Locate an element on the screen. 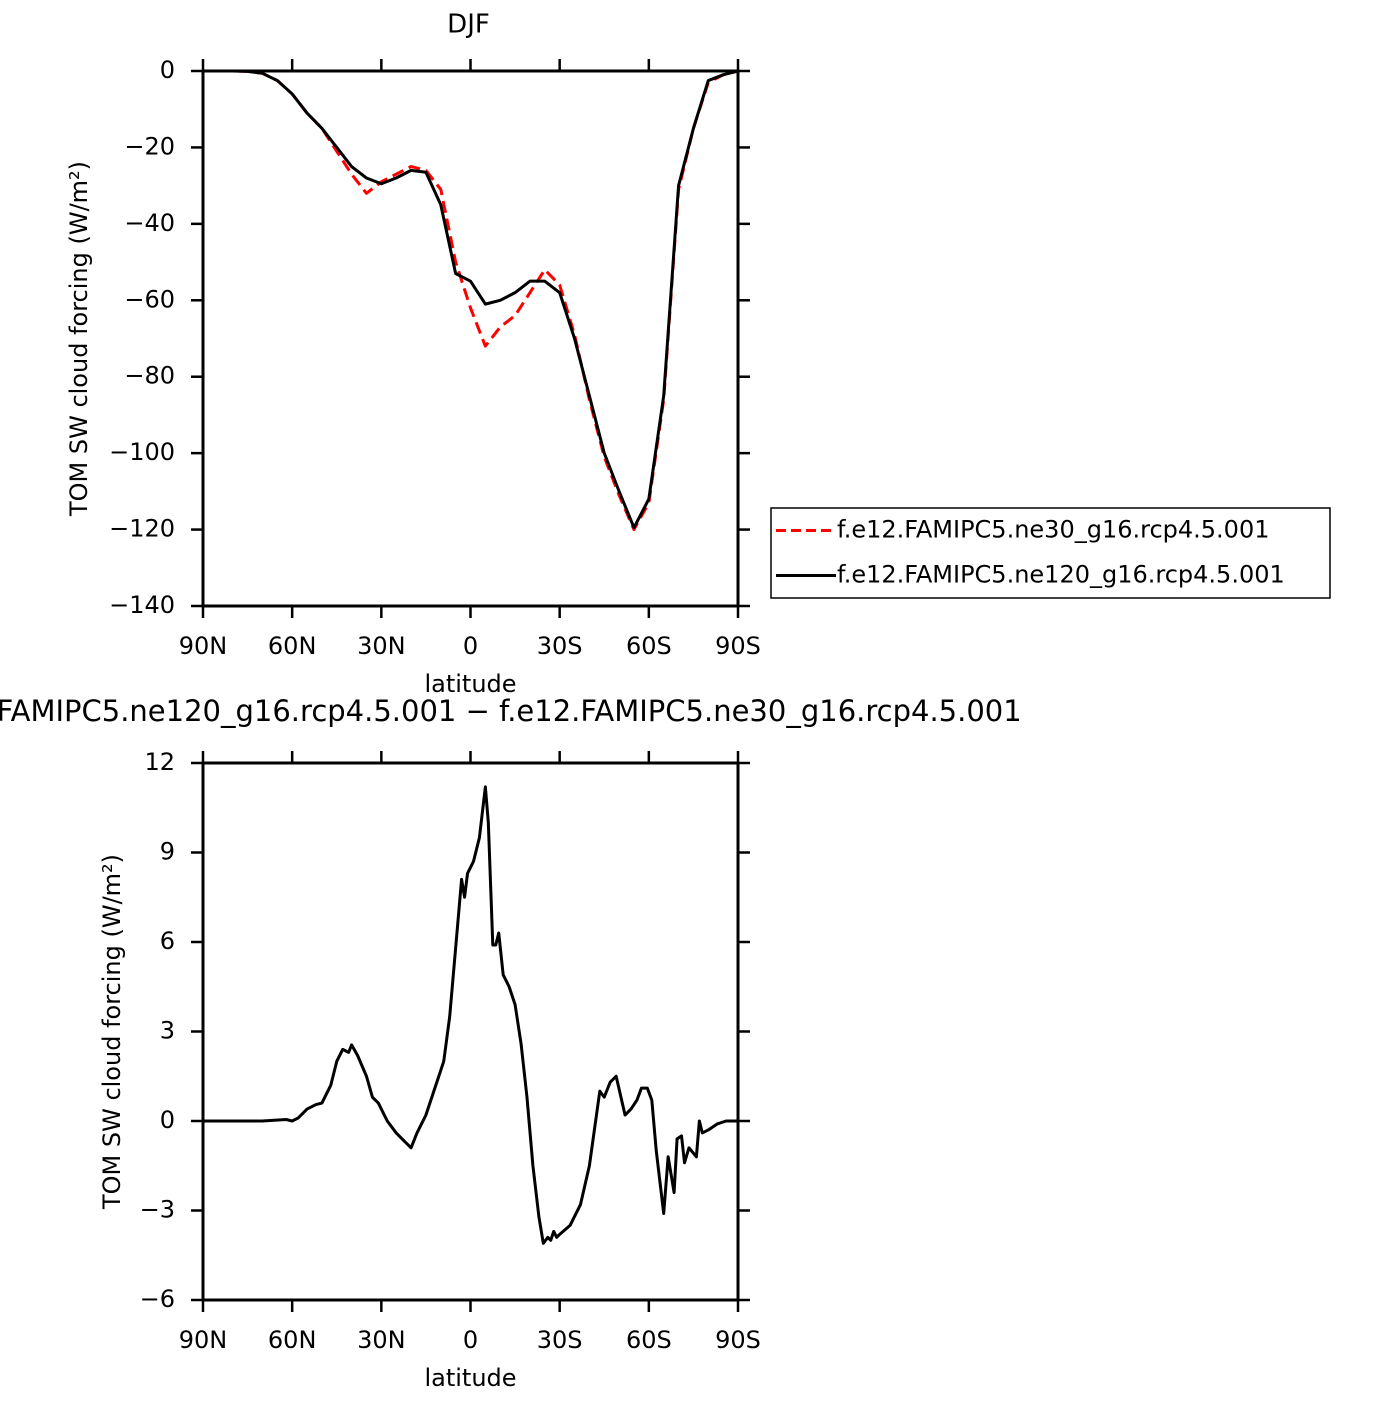  y-tick-label: −20 is located at coordinates (149, 146).